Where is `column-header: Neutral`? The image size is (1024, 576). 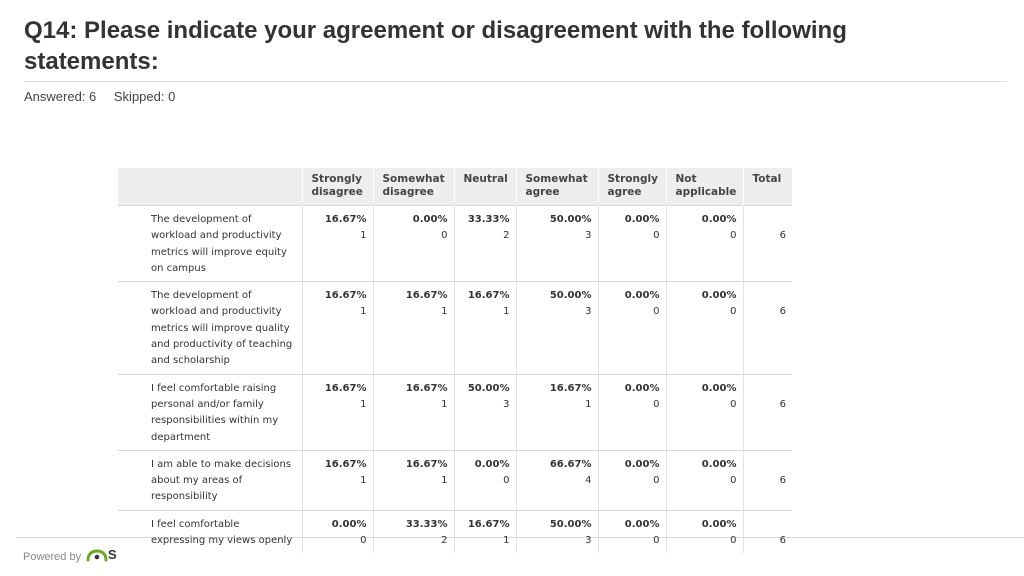 column-header: Neutral is located at coordinates (484, 187).